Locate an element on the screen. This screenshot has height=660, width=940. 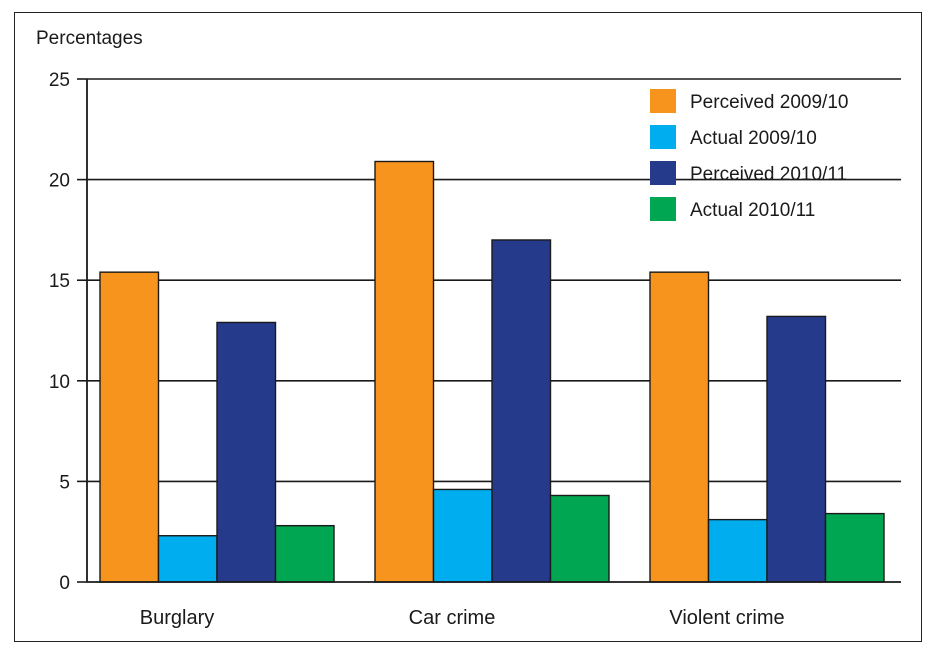
legend-label: Actual 2010/11 is located at coordinates (752, 210).